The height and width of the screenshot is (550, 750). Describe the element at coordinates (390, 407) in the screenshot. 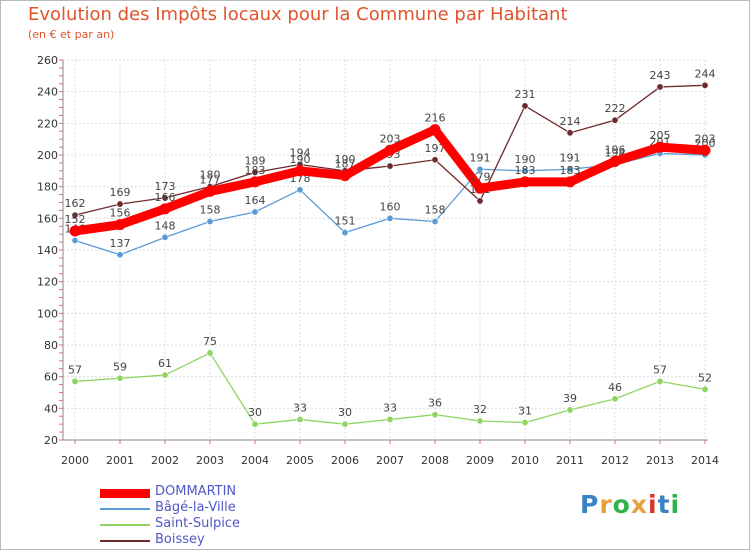

I see `data-label: 33` at that location.